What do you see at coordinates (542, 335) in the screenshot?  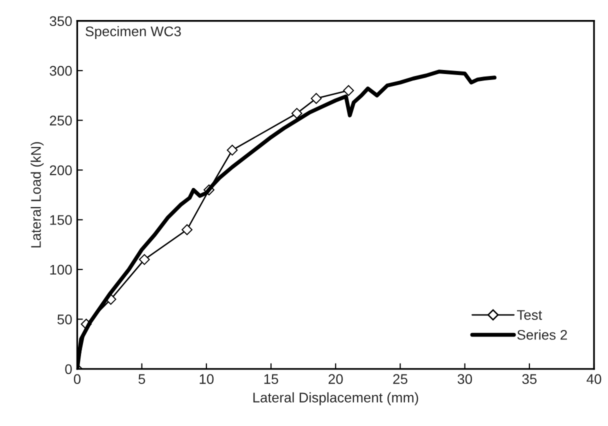 I see `legend-label: Series 2` at bounding box center [542, 335].